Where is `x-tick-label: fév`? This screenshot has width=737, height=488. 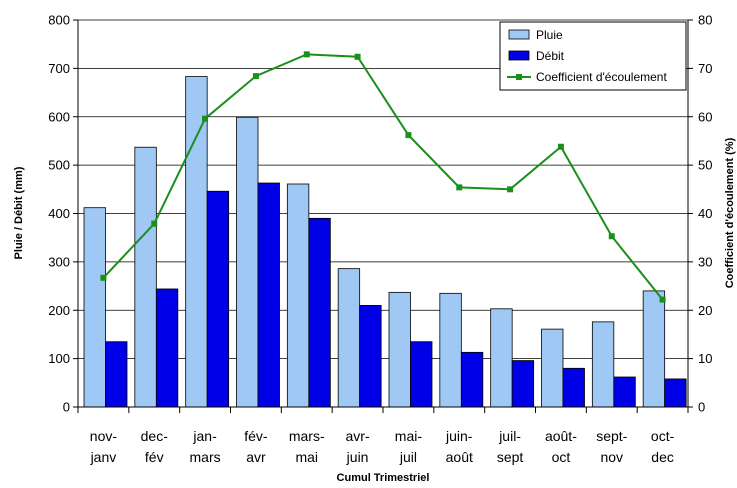 x-tick-label: fév is located at coordinates (154, 457).